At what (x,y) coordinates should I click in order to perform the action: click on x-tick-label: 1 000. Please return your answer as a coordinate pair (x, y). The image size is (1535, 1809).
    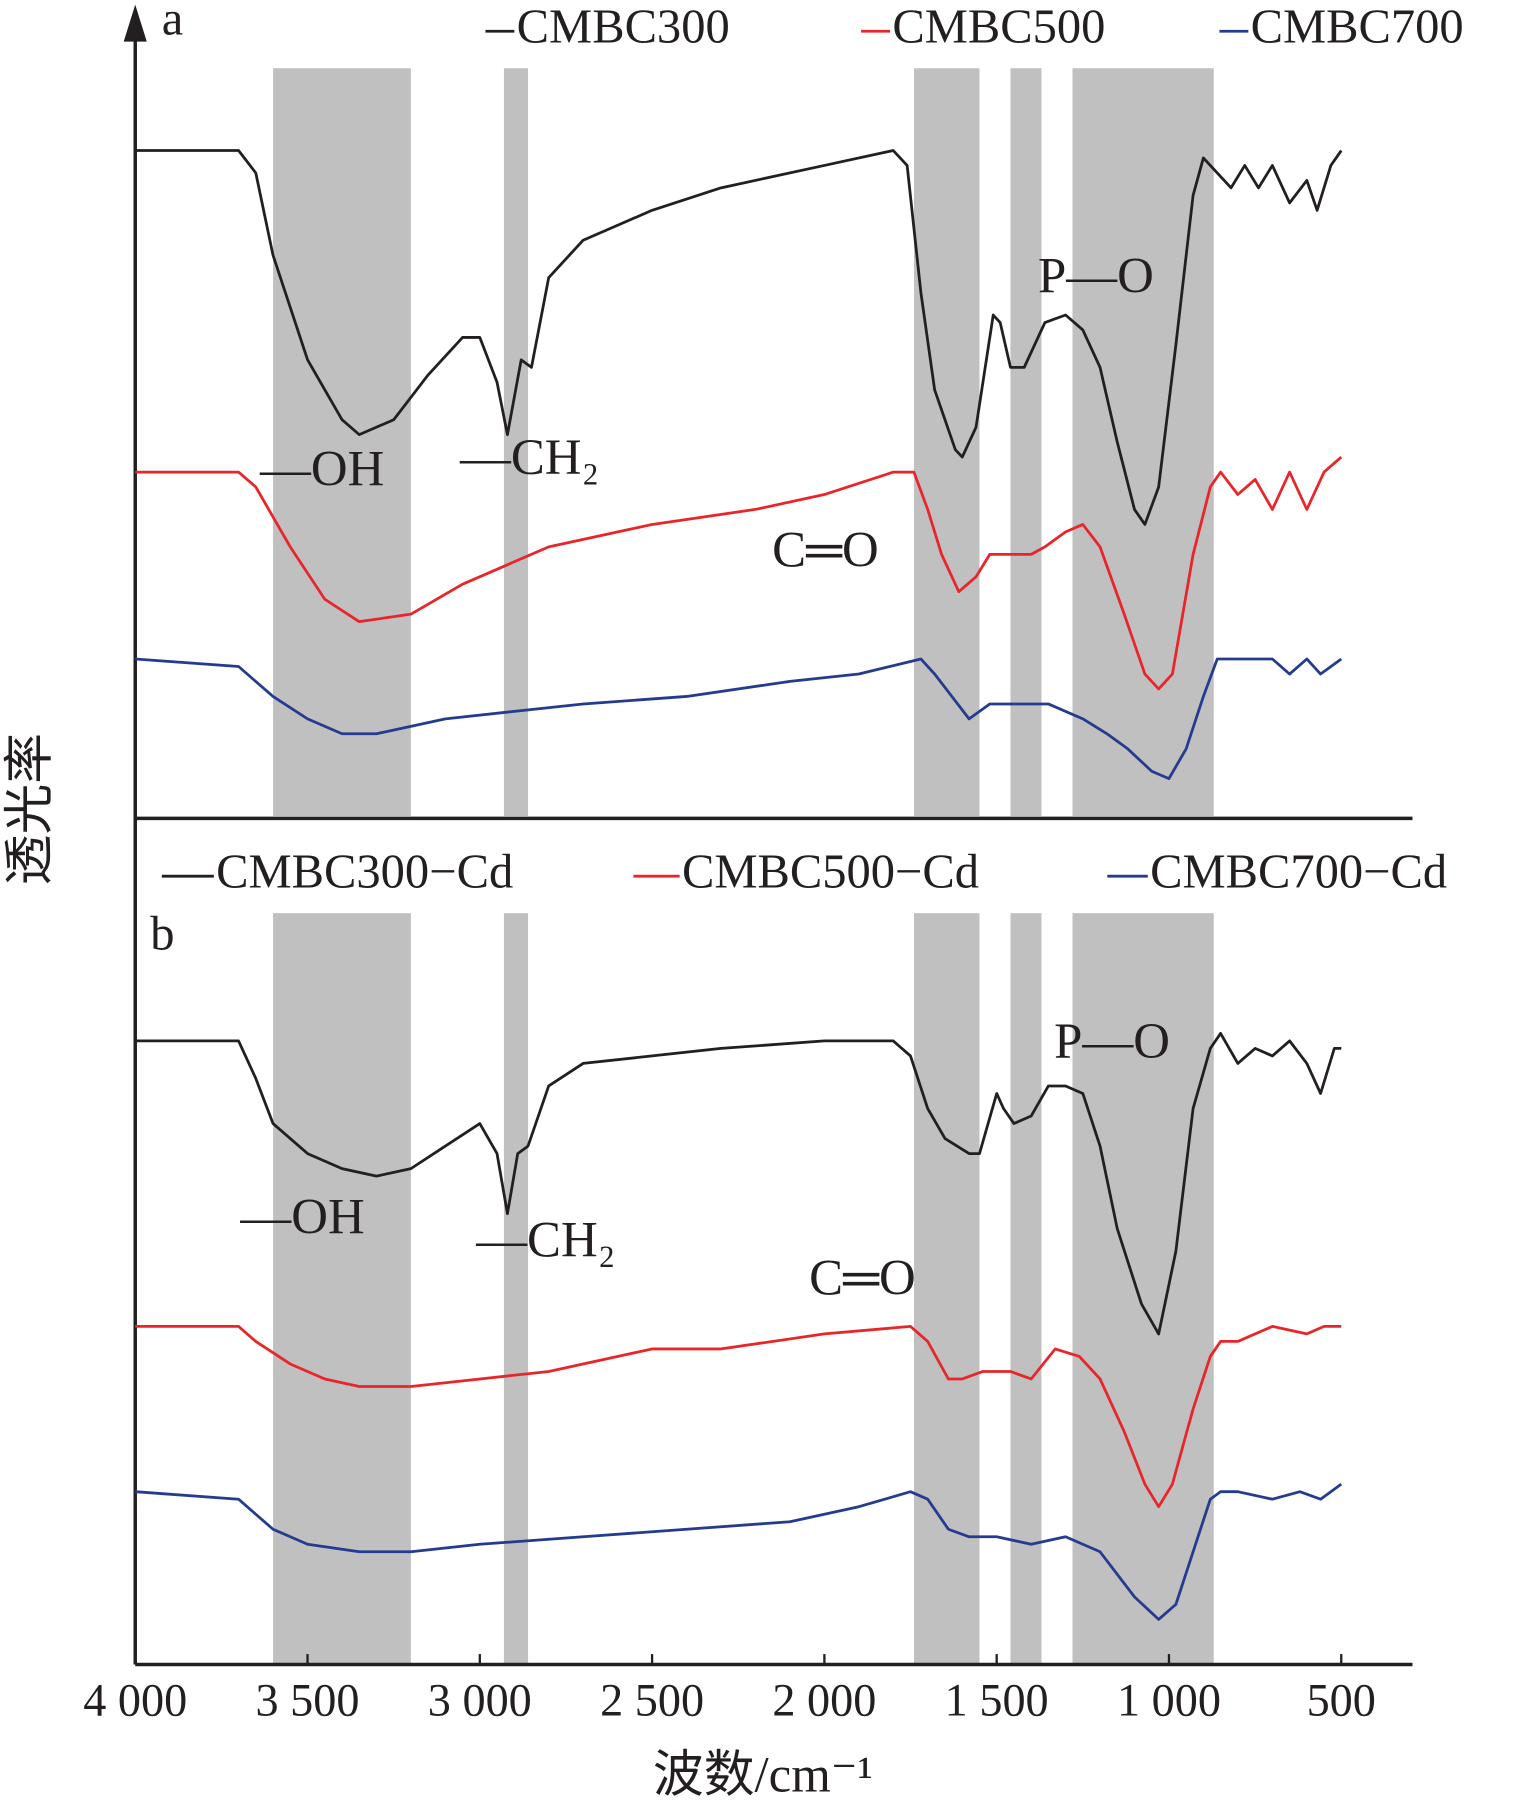
    Looking at the image, I should click on (1169, 1700).